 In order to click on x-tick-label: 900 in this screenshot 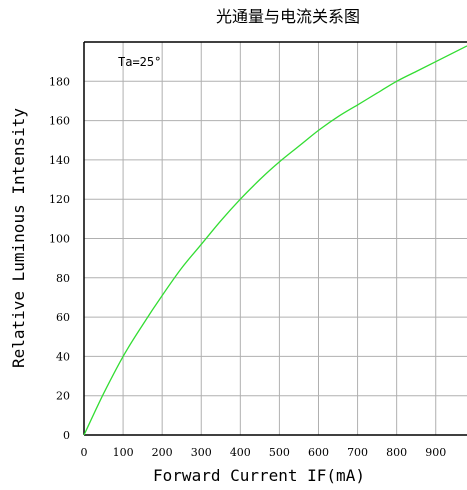, I will do `click(435, 452)`.